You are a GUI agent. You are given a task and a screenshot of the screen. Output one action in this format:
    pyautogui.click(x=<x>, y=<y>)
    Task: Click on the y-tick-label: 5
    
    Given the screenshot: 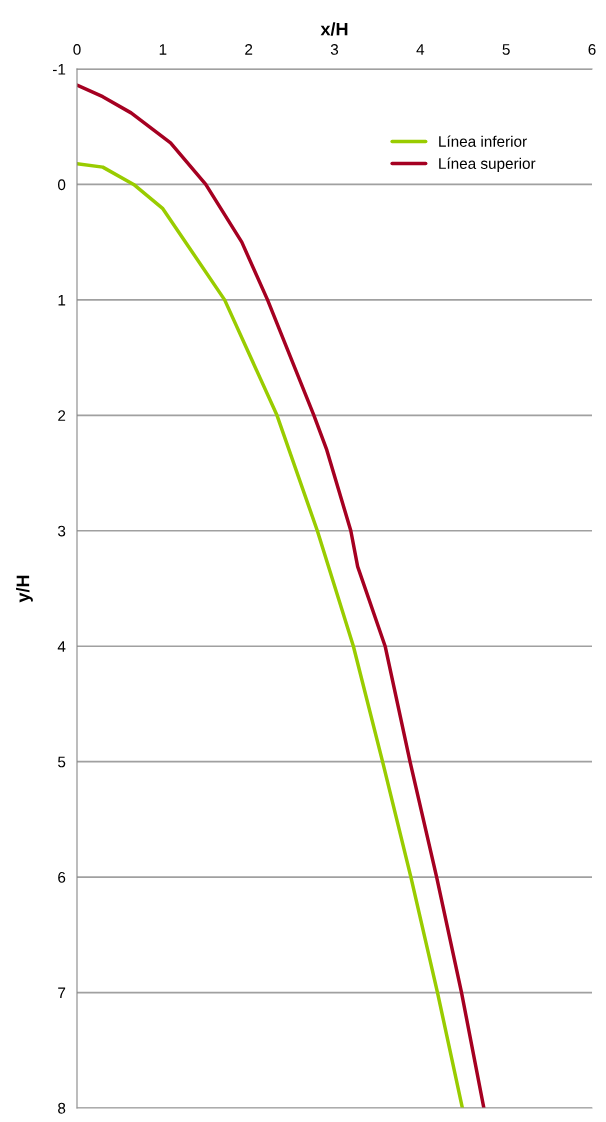 What is the action you would take?
    pyautogui.click(x=62, y=762)
    